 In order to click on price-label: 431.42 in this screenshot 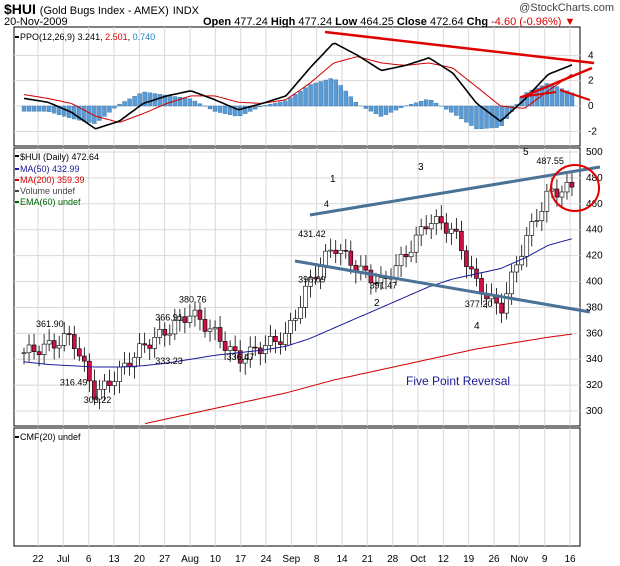, I will do `click(312, 234)`.